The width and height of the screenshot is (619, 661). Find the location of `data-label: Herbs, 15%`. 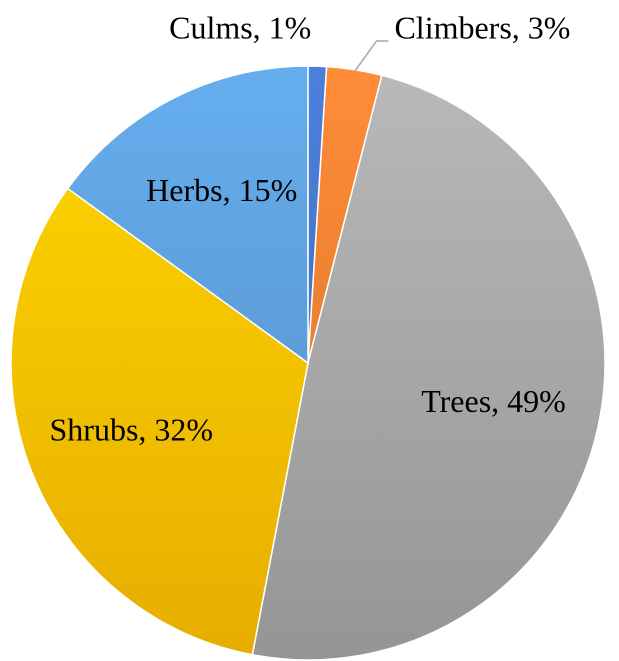

data-label: Herbs, 15% is located at coordinates (221, 190).